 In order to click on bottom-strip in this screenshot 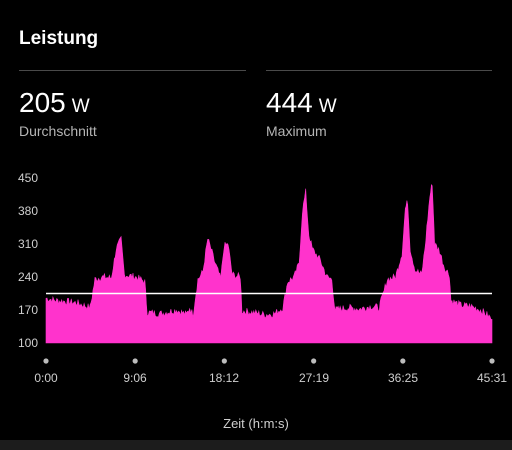, I will do `click(256, 445)`.